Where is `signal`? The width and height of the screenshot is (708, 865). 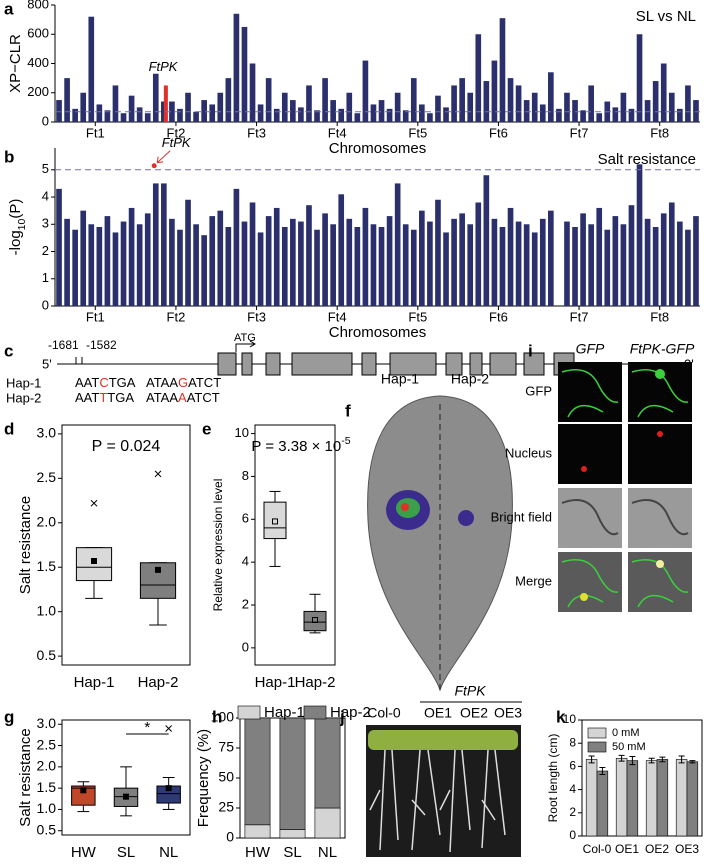
signal is located at coordinates (405, 507).